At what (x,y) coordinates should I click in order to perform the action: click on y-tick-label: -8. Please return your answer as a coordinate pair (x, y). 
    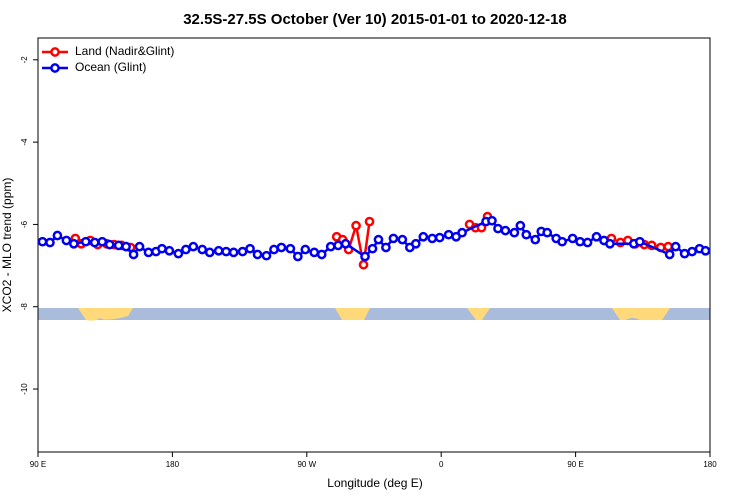
    Looking at the image, I should click on (24, 307).